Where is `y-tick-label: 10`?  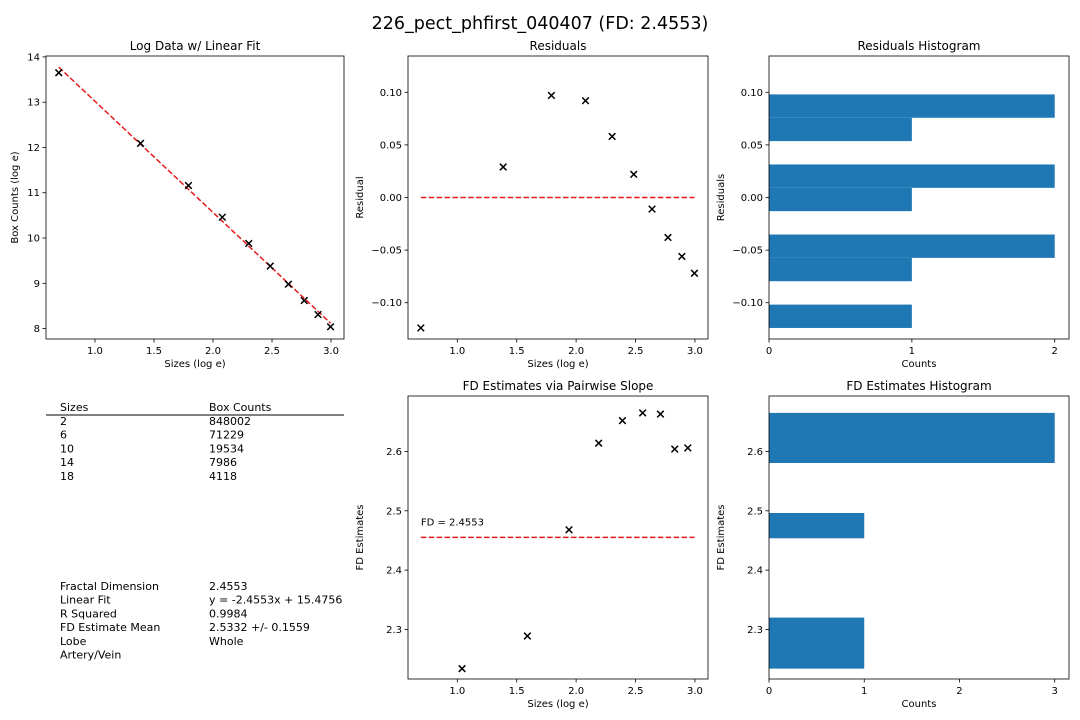 y-tick-label: 10 is located at coordinates (33, 239).